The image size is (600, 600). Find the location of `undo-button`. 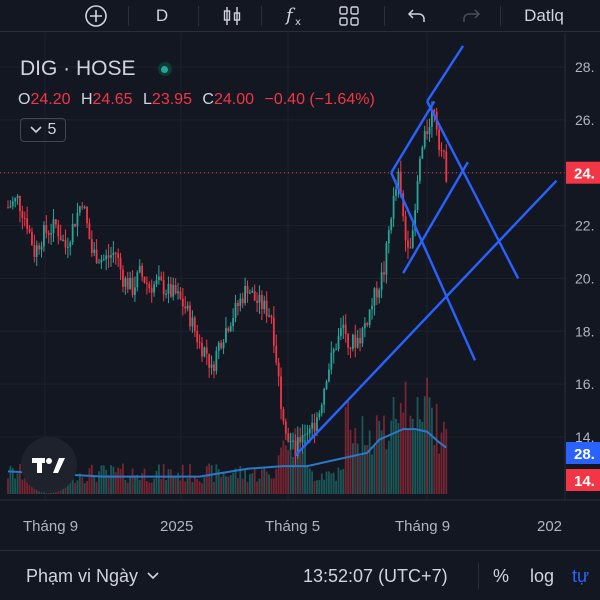

undo-button is located at coordinates (417, 16).